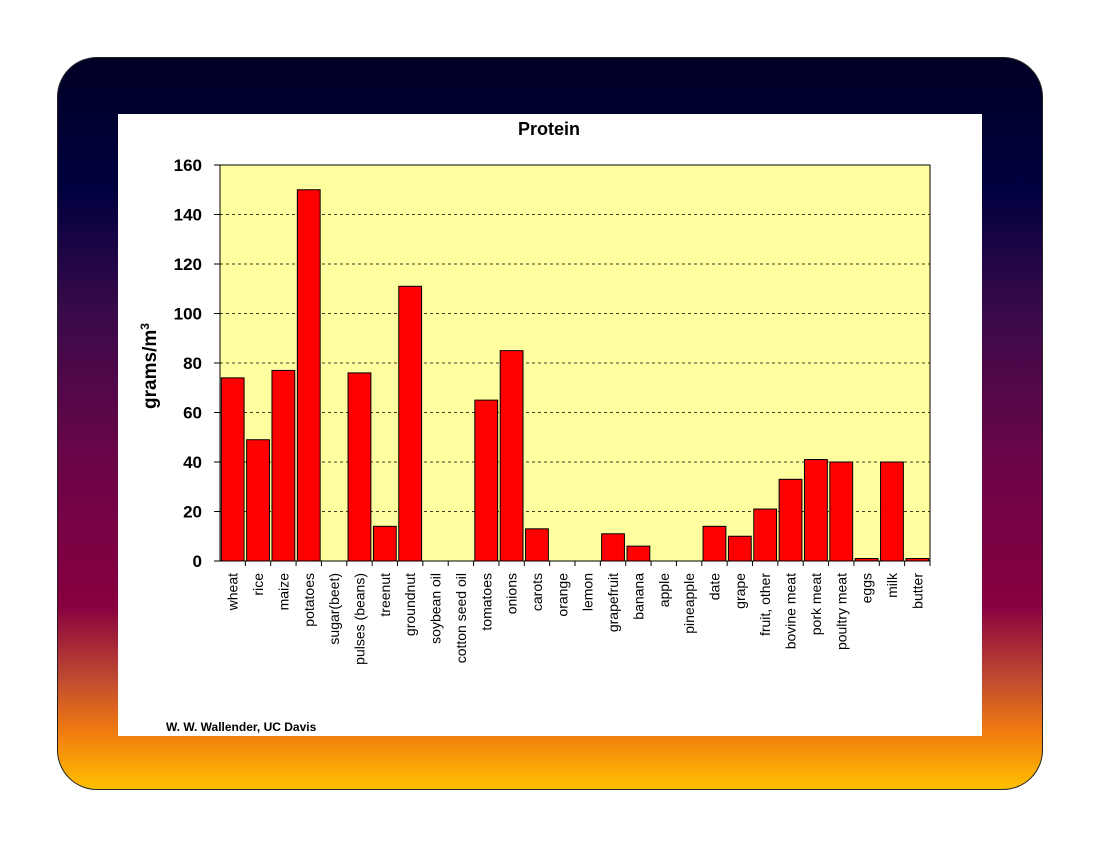 The image size is (1100, 850). Describe the element at coordinates (283, 465) in the screenshot. I see `bar-maize` at that location.